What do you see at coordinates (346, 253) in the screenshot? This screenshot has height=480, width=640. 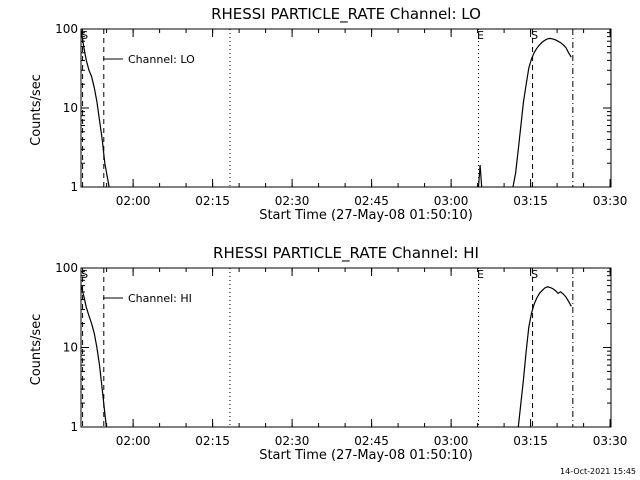 I see `chart-title: RHESSI PARTICLE_RATE Channel: HI` at bounding box center [346, 253].